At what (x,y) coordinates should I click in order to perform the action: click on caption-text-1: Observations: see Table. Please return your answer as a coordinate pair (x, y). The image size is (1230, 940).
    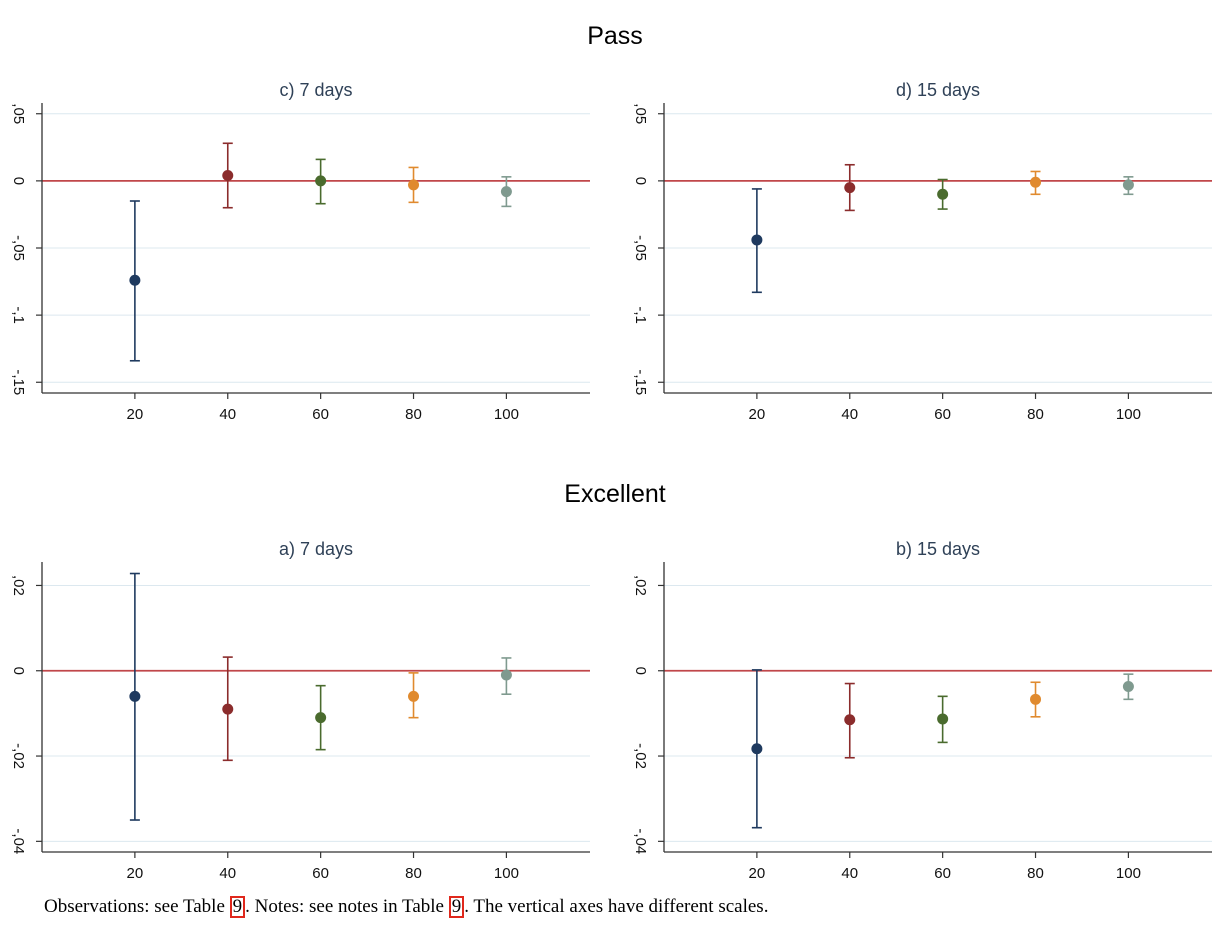
    Looking at the image, I should click on (137, 906).